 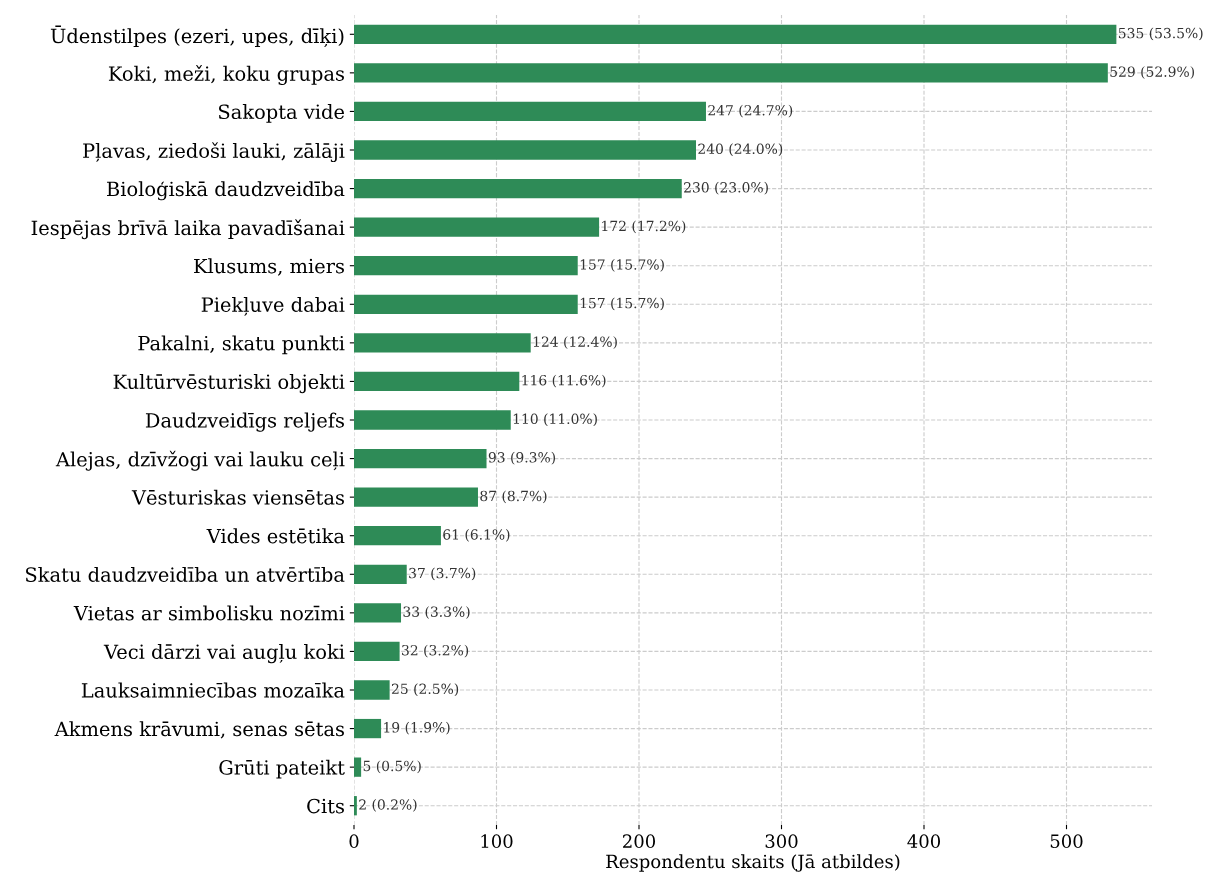 I want to click on y-tick-label: Piekļuve dabai, so click(x=273, y=306).